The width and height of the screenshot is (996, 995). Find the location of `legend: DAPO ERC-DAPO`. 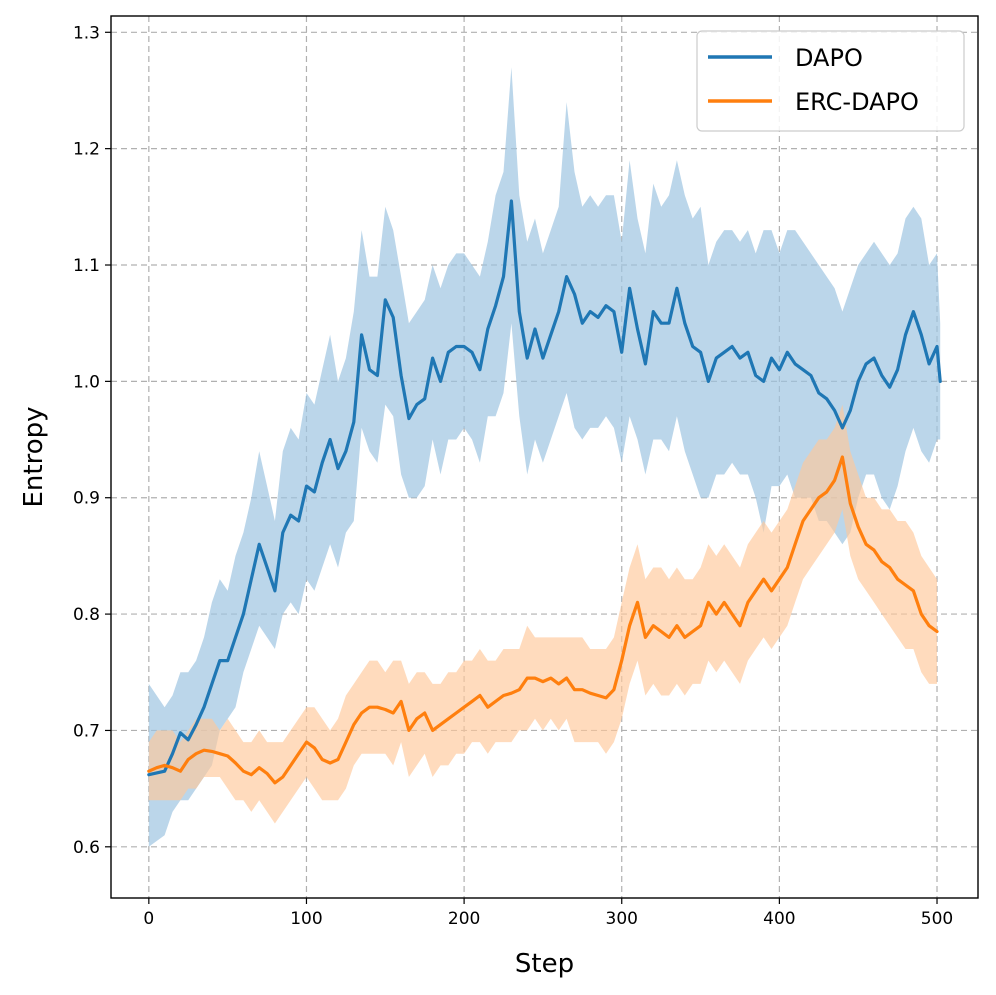

legend: DAPO ERC-DAPO is located at coordinates (830, 81).